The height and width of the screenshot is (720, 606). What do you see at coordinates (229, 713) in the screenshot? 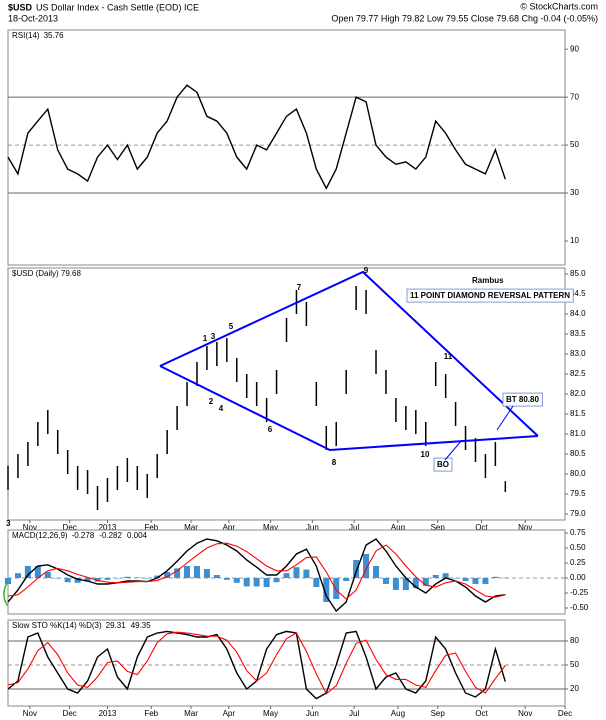
I see `x-tick-label: Apr` at bounding box center [229, 713].